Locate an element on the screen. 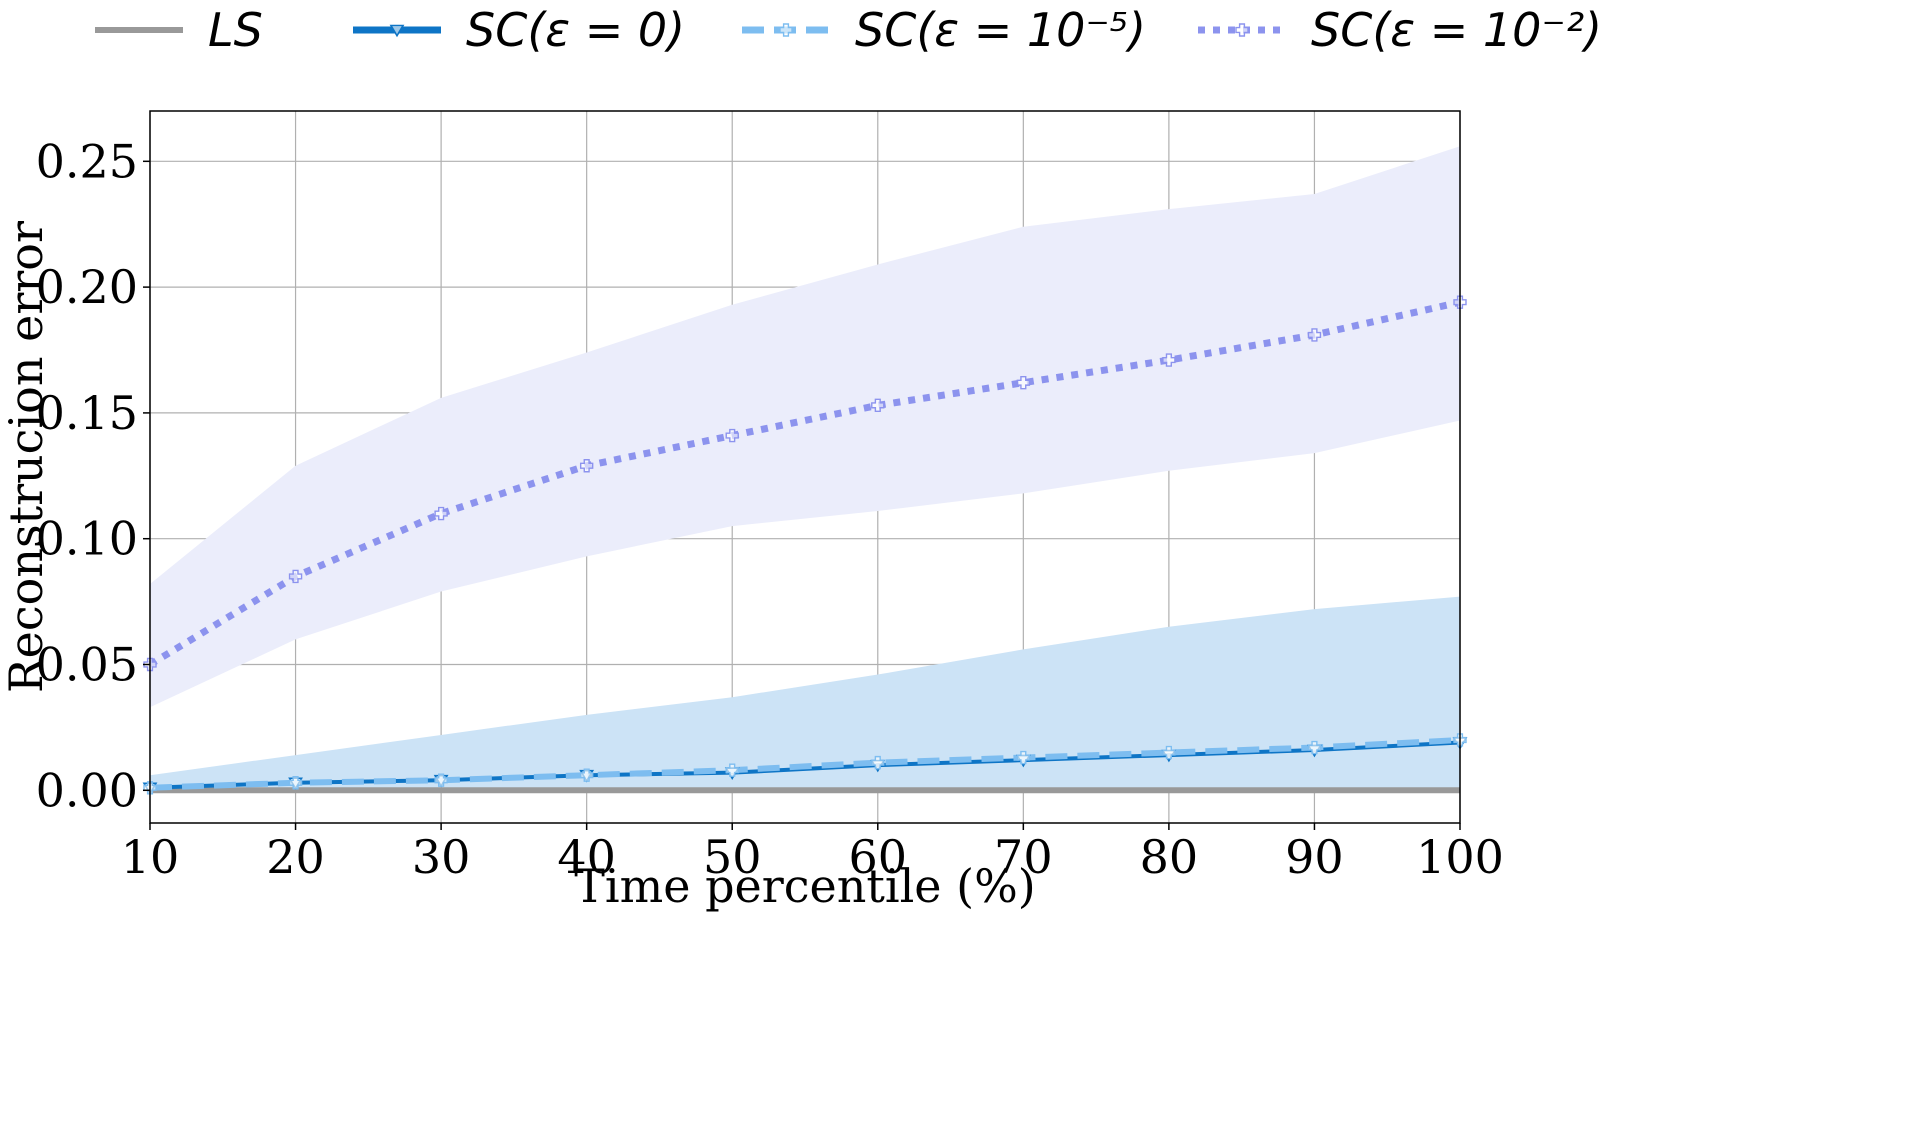 The image size is (1920, 1129). x-tick-label: 10 is located at coordinates (150, 857).